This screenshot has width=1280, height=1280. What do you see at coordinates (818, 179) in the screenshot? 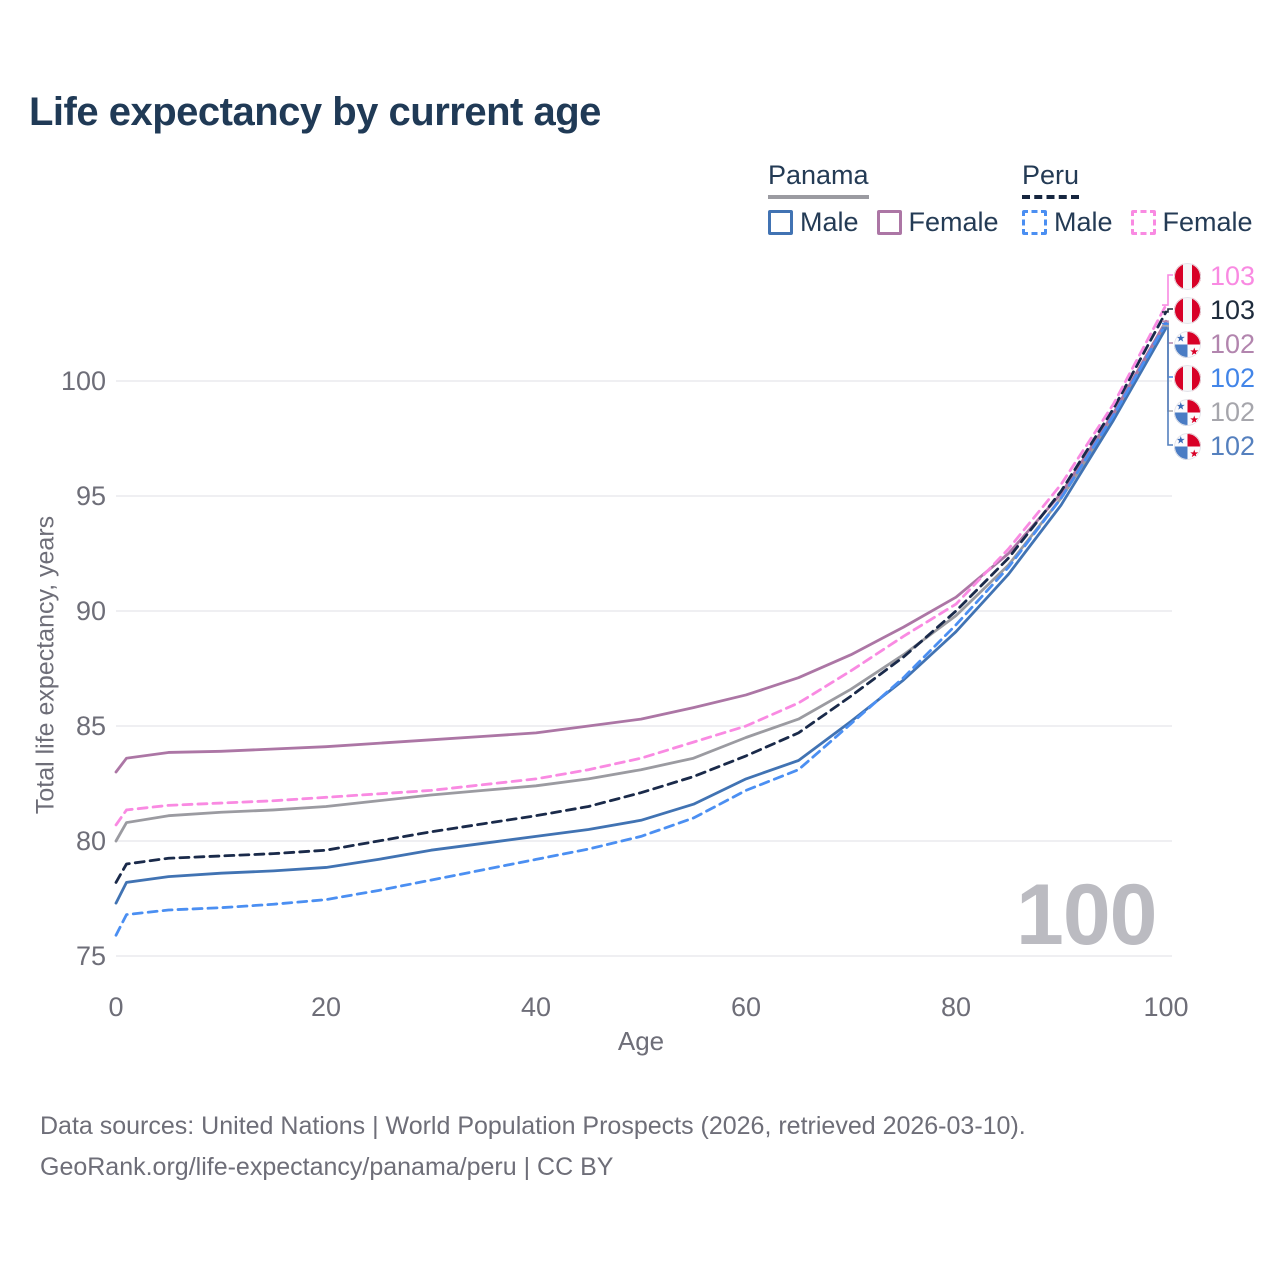
I see `legend-country-panama: Panama` at bounding box center [818, 179].